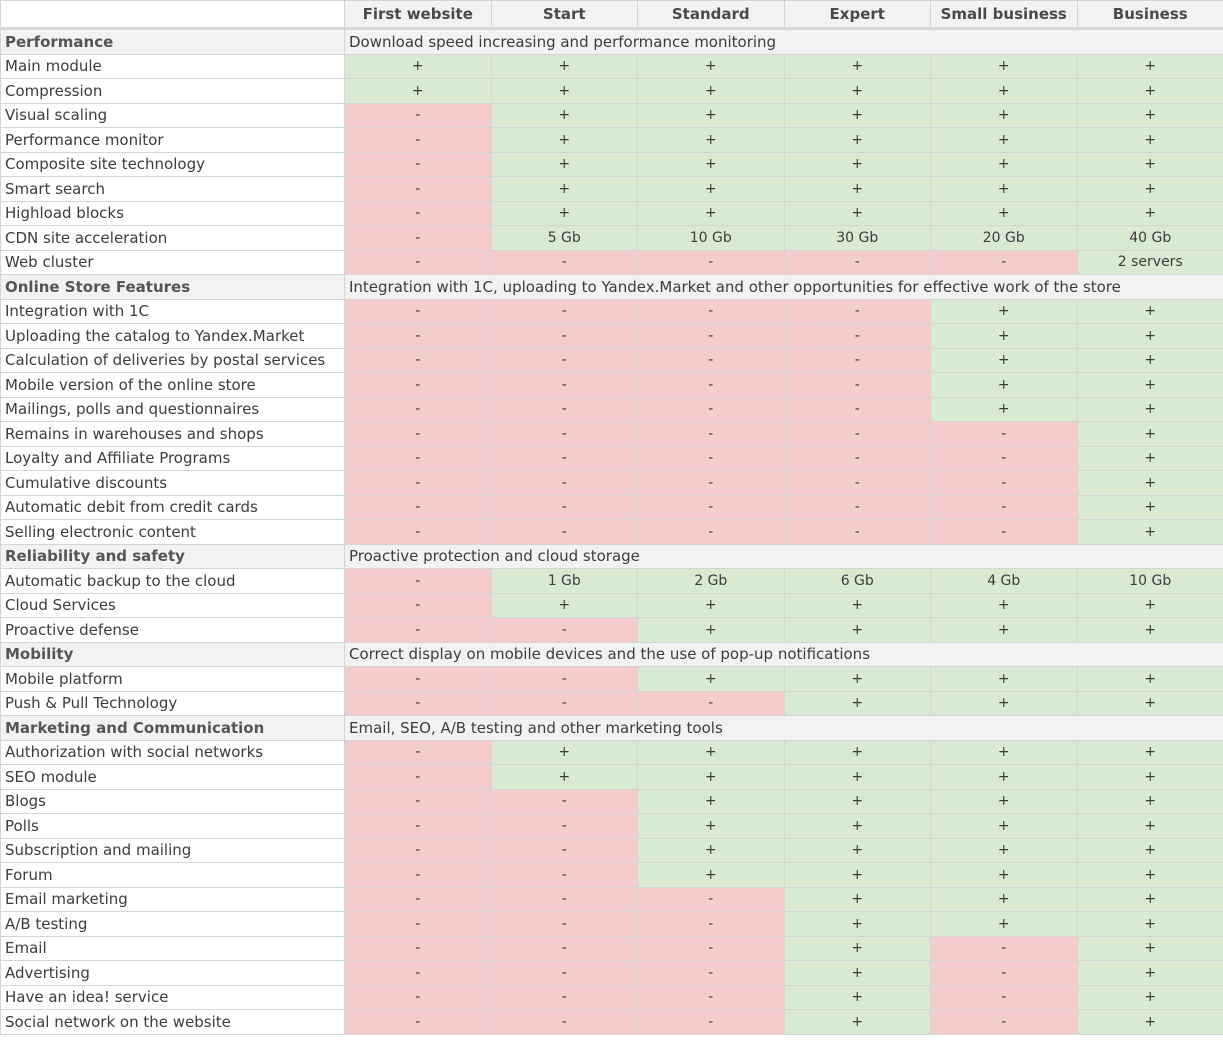  Describe the element at coordinates (857, 15) in the screenshot. I see `header-plan-expert: Expert` at that location.